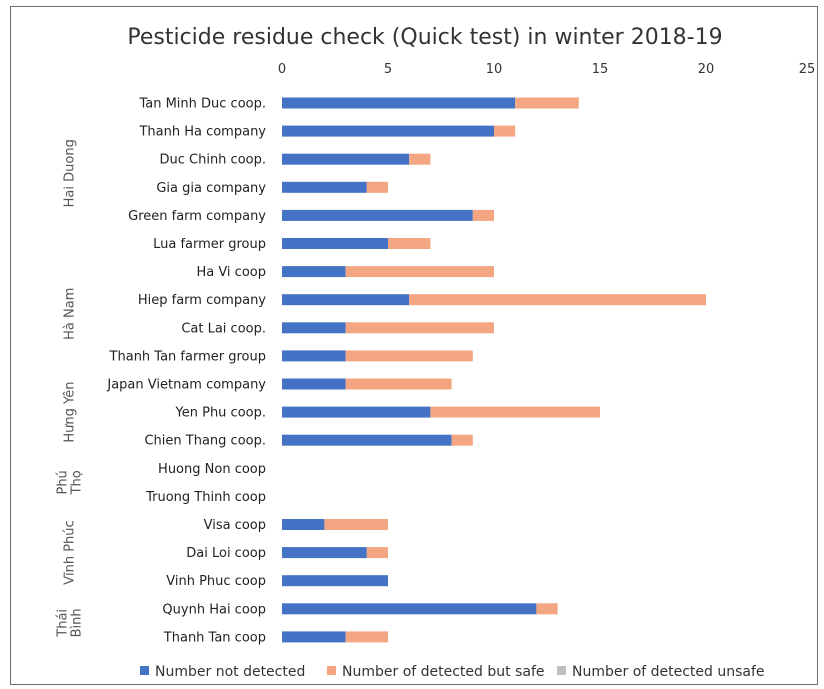 The height and width of the screenshot is (689, 824). What do you see at coordinates (223, 328) in the screenshot?
I see `category-label: Cat Lai coop.` at bounding box center [223, 328].